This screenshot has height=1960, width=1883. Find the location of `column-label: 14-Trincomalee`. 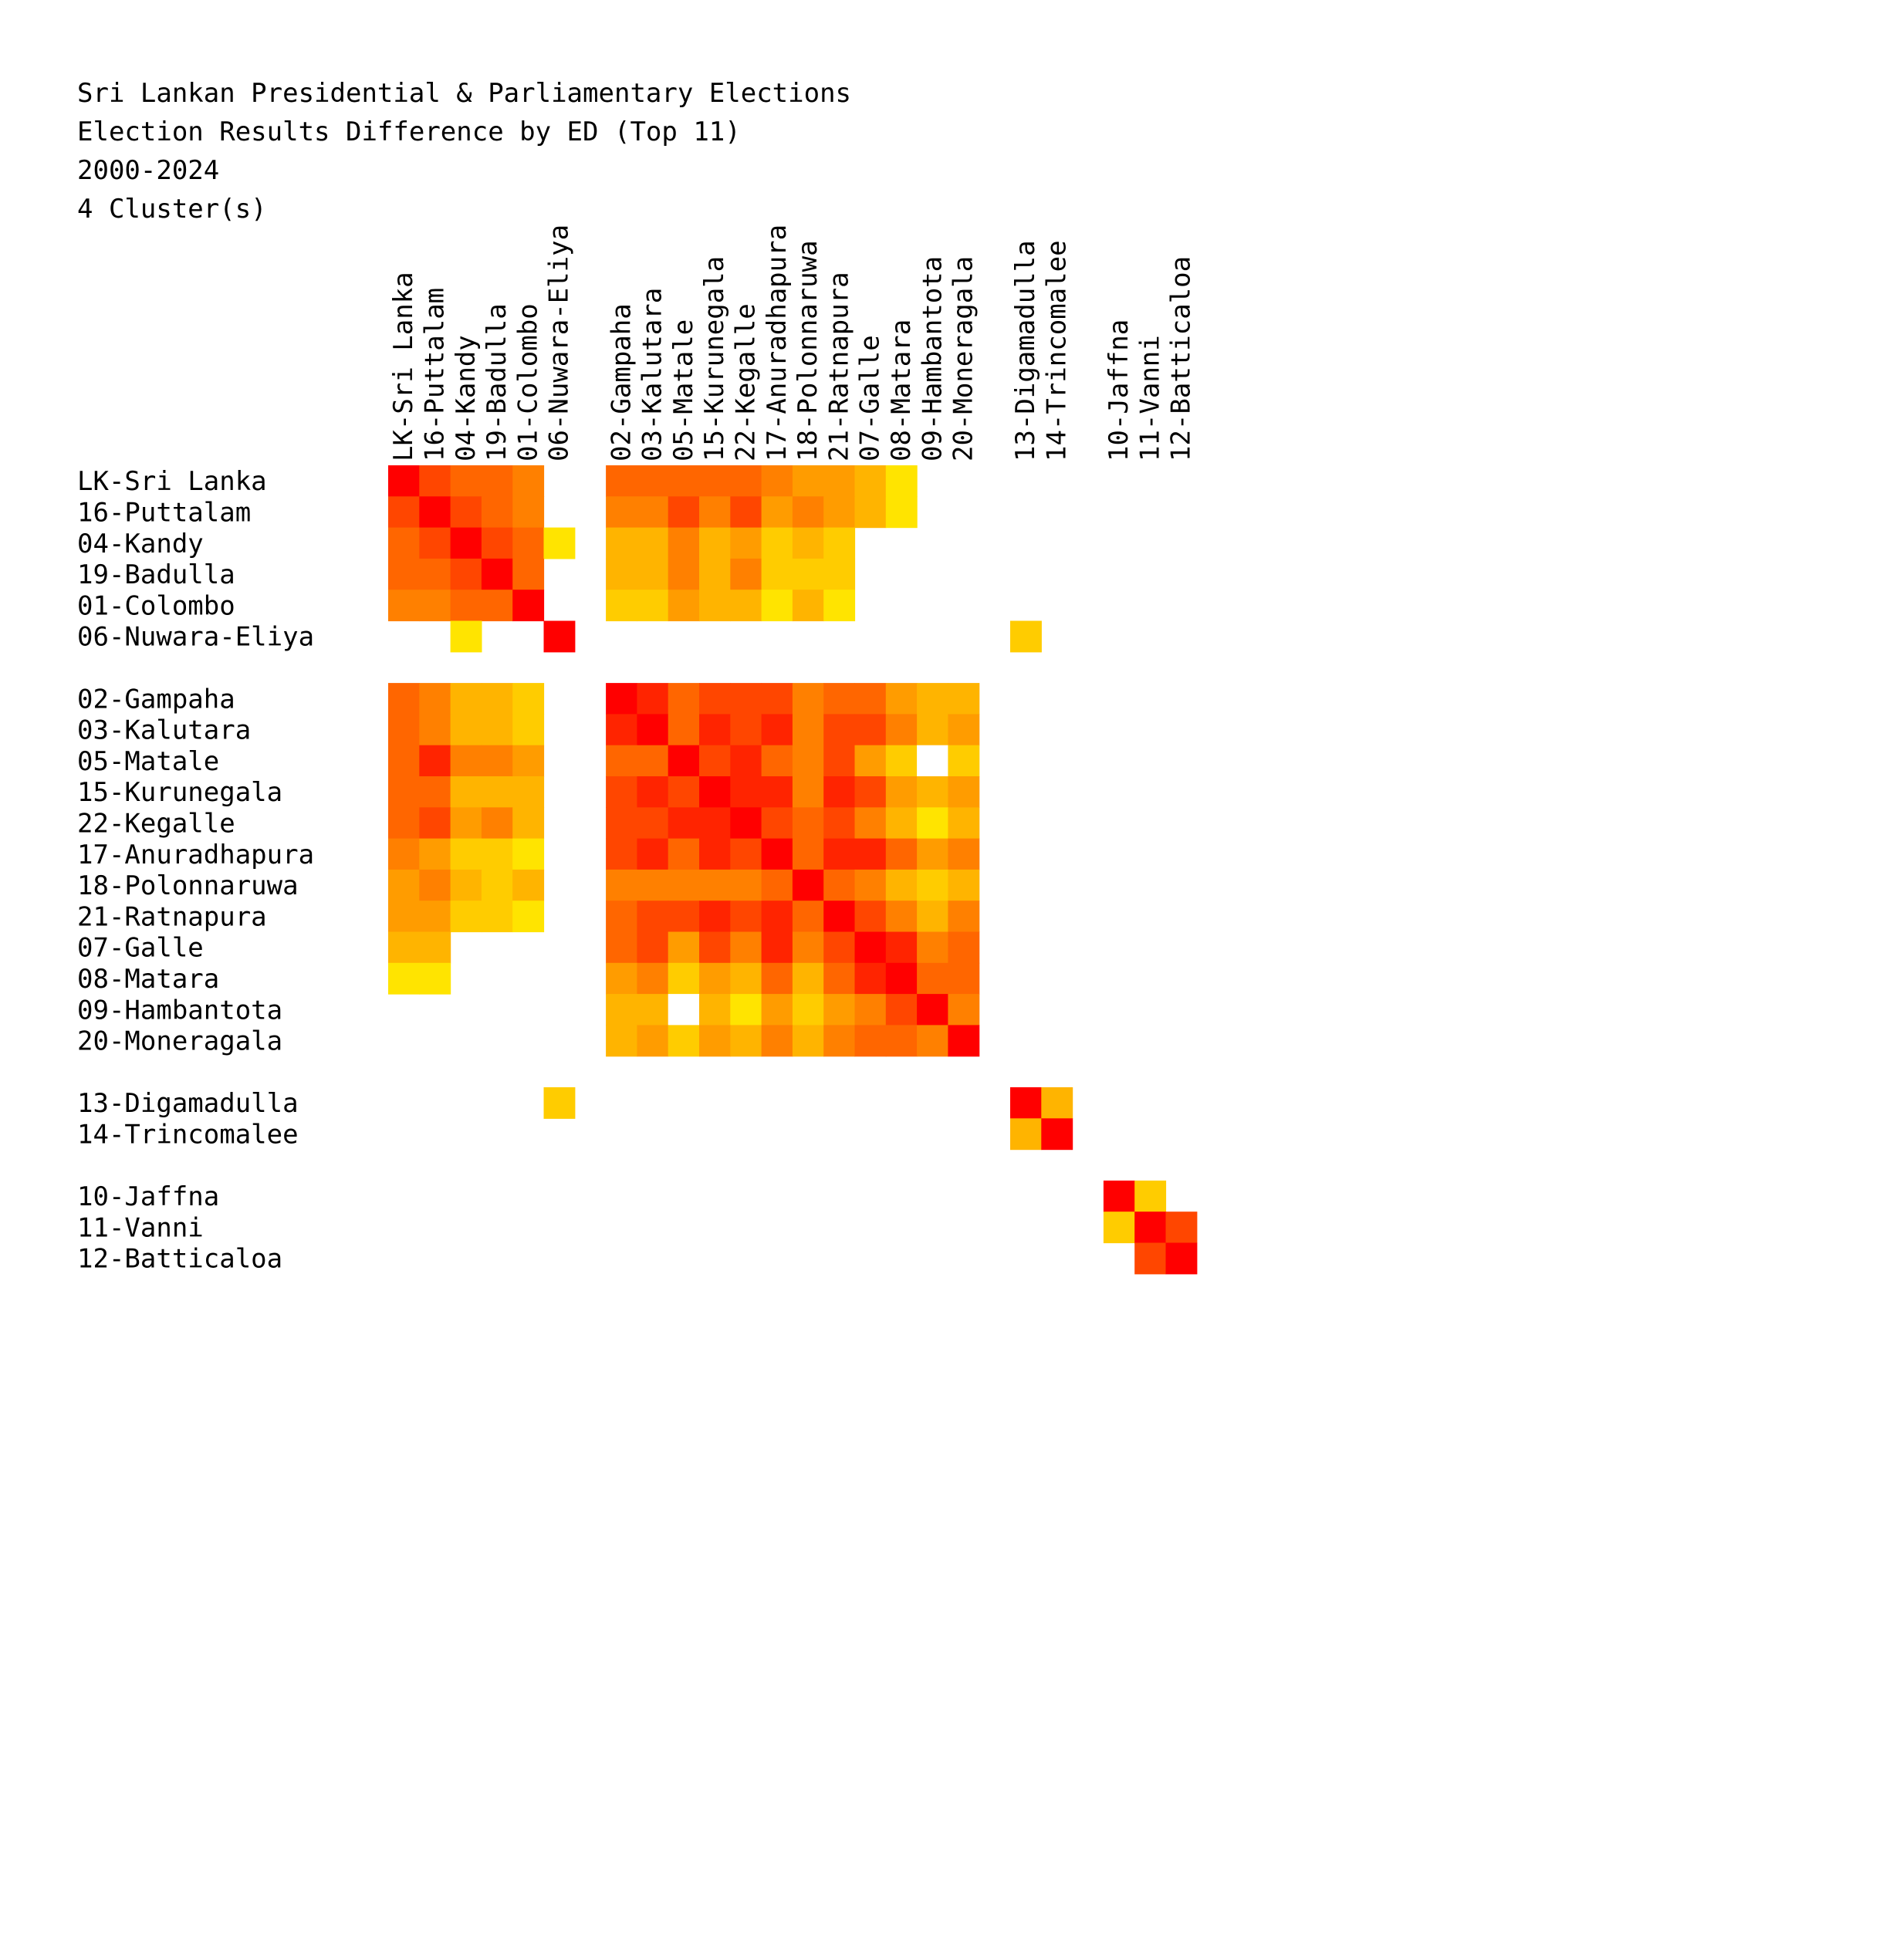

column-label: 14-Trincomalee is located at coordinates (1056, 350).